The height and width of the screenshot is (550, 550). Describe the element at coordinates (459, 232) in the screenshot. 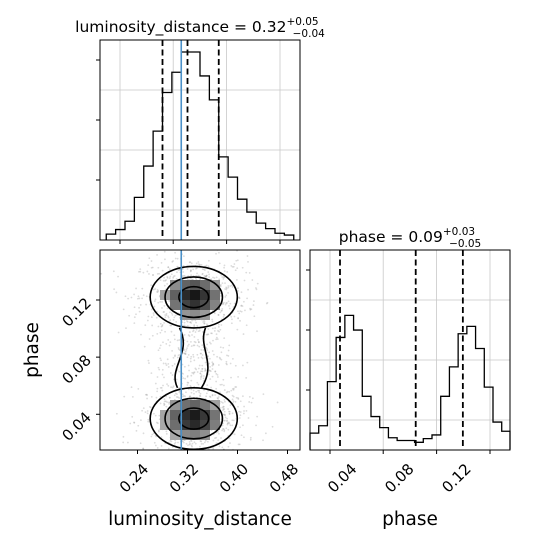

I see `title-upper-error: +0.03` at that location.